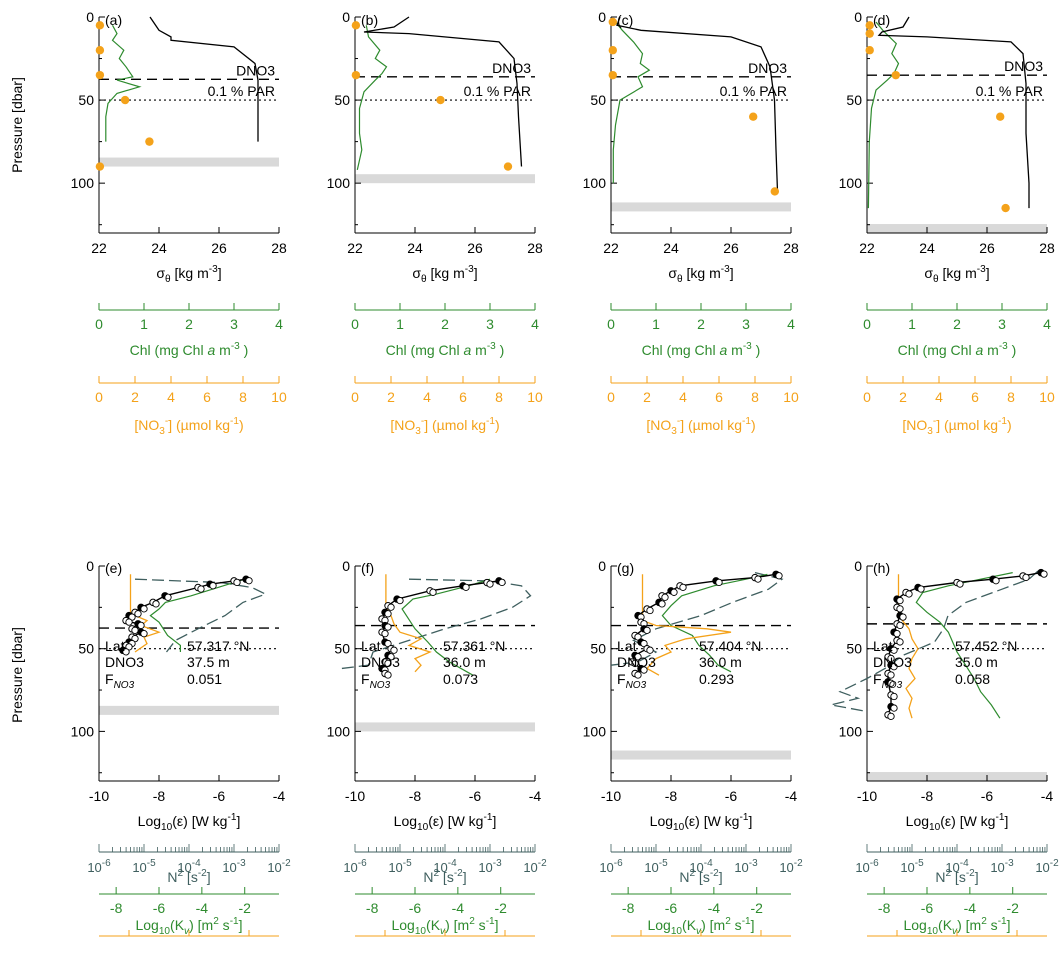  What do you see at coordinates (611, 324) in the screenshot?
I see `panel-3-chl-axis-tick-label: 0` at bounding box center [611, 324].